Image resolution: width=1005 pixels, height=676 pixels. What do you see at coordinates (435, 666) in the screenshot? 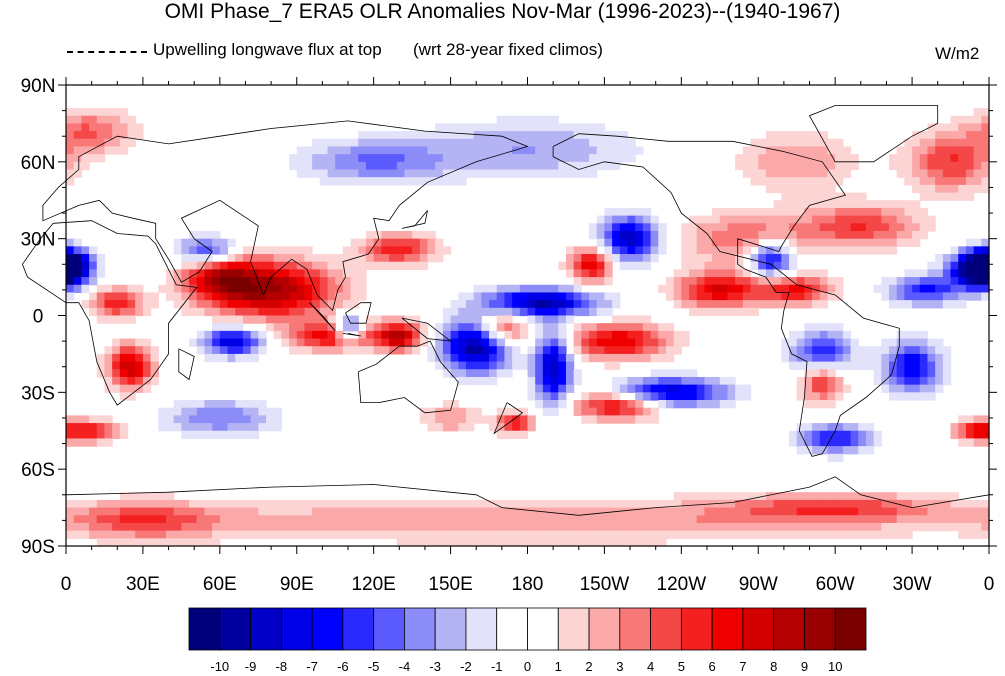
I see `colorbar-label: -3` at bounding box center [435, 666].